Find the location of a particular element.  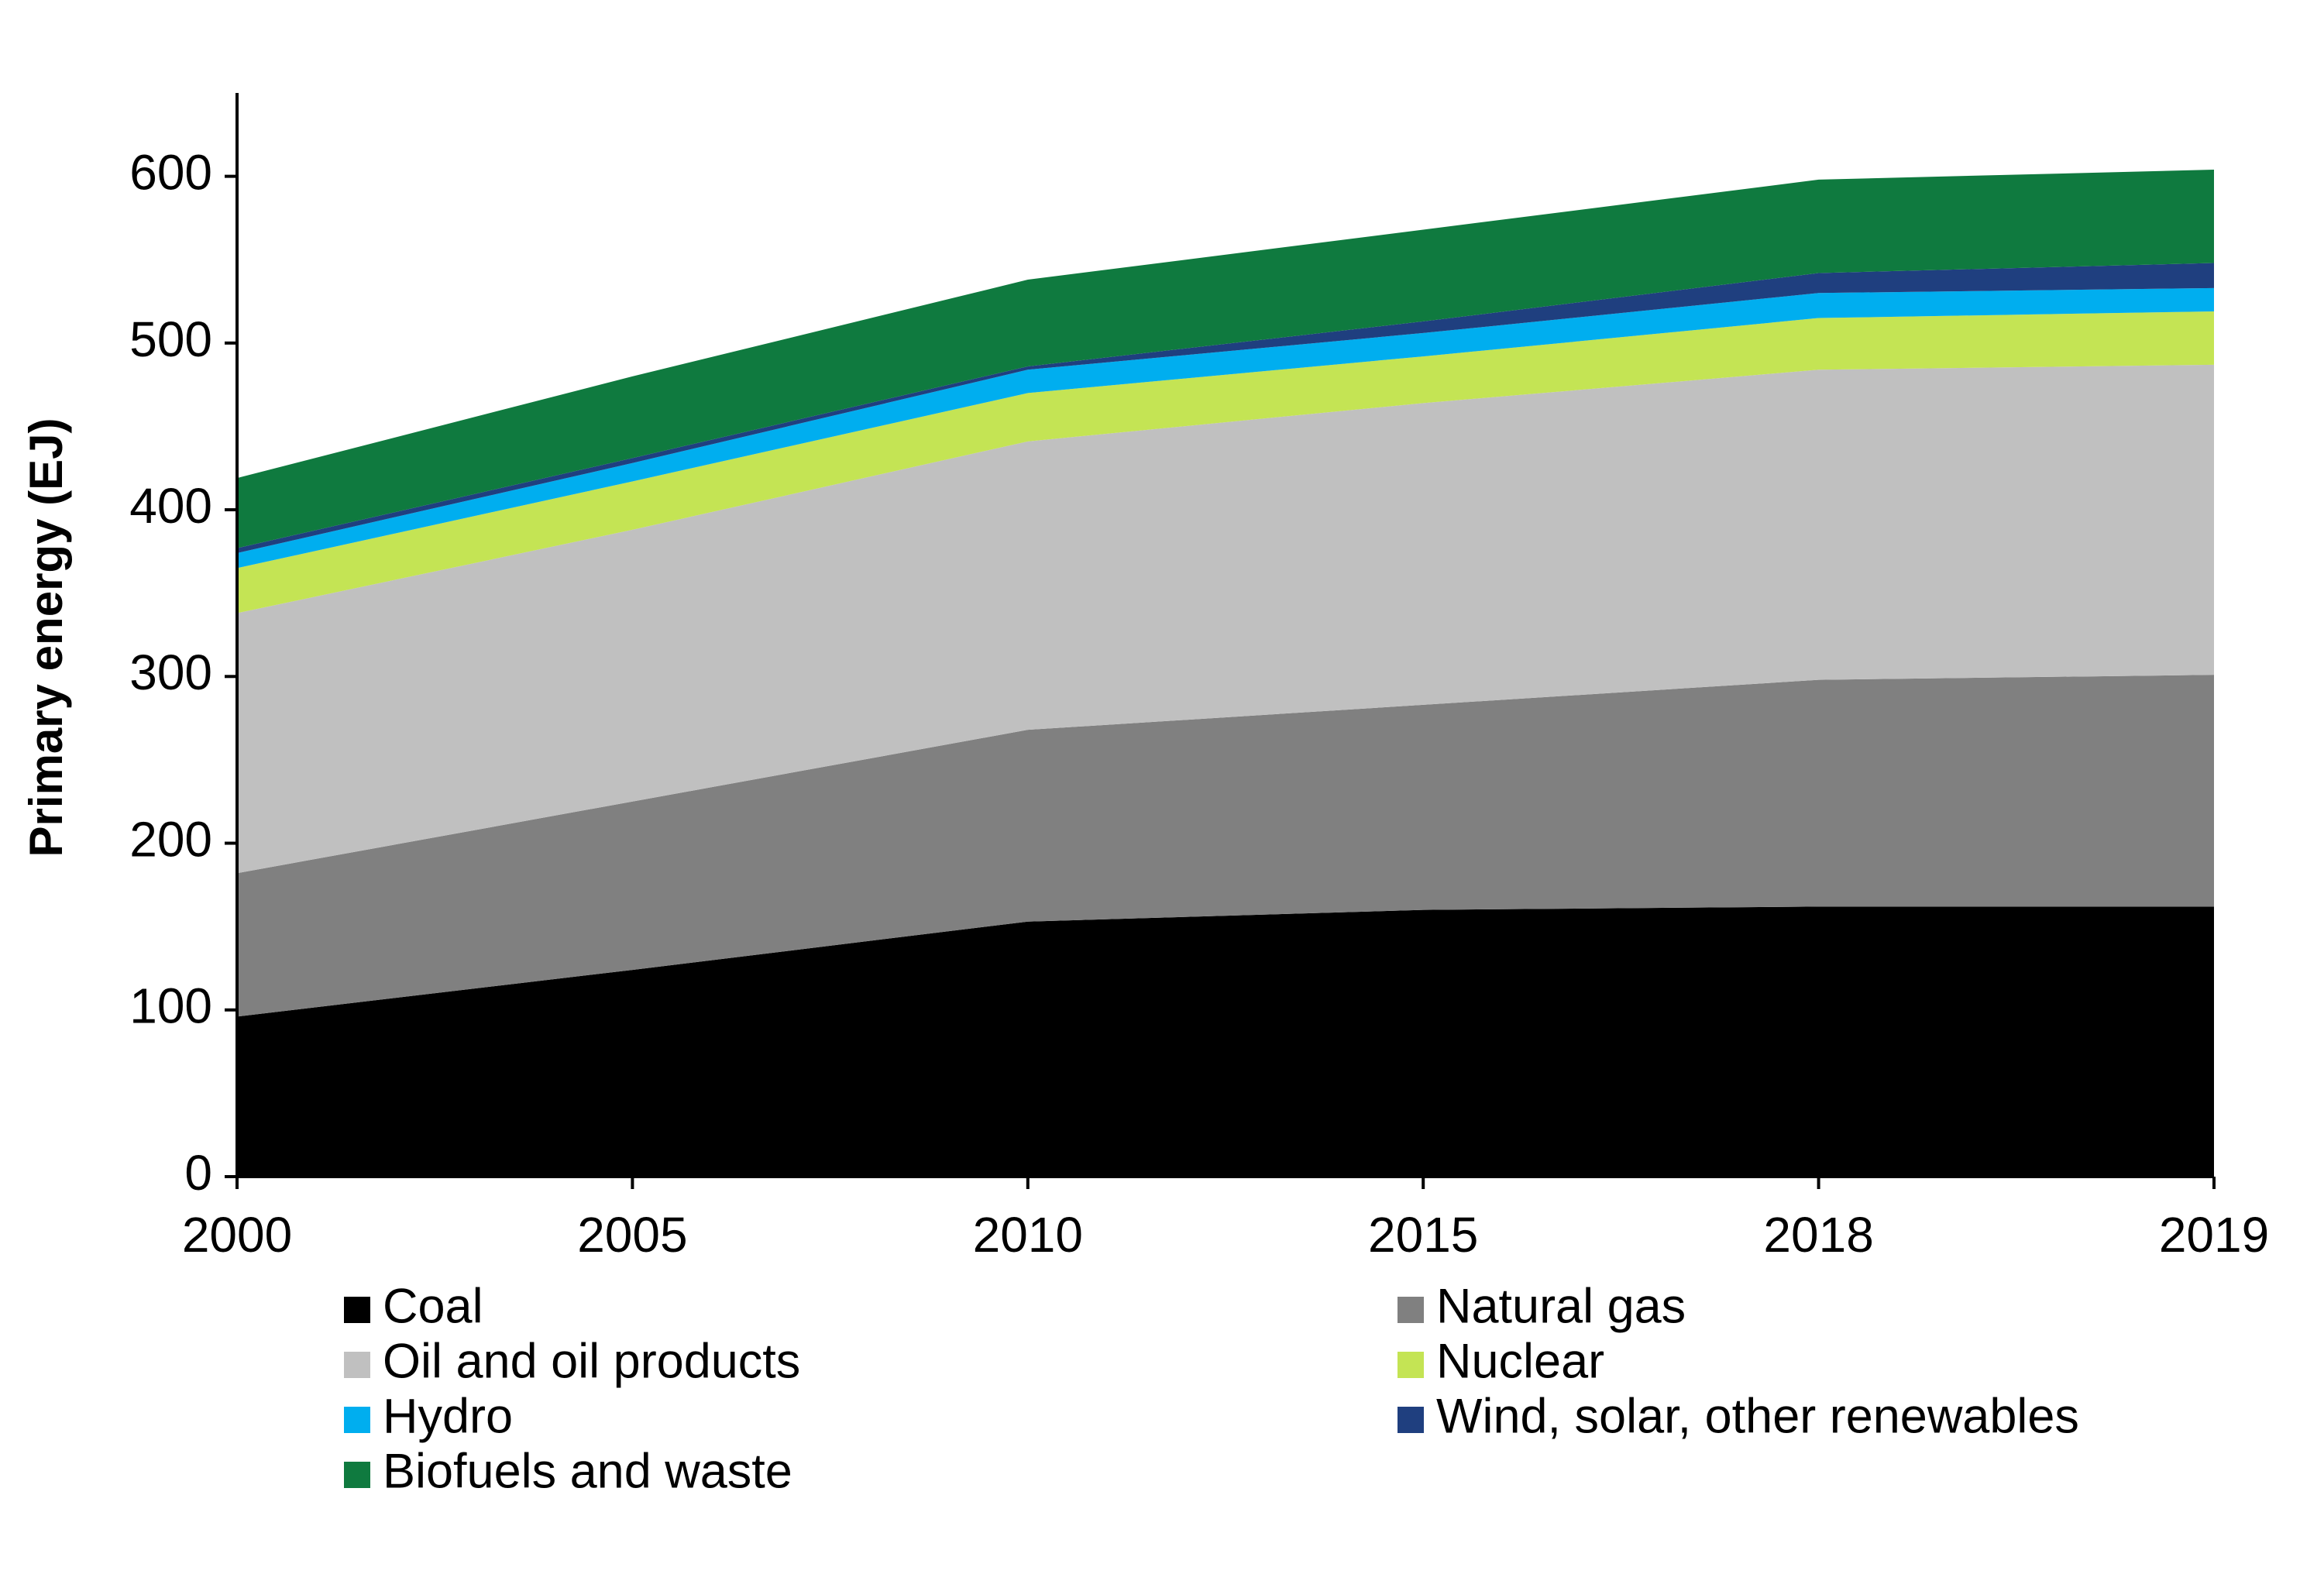

x-tick-label: 2010 is located at coordinates (1028, 1235).